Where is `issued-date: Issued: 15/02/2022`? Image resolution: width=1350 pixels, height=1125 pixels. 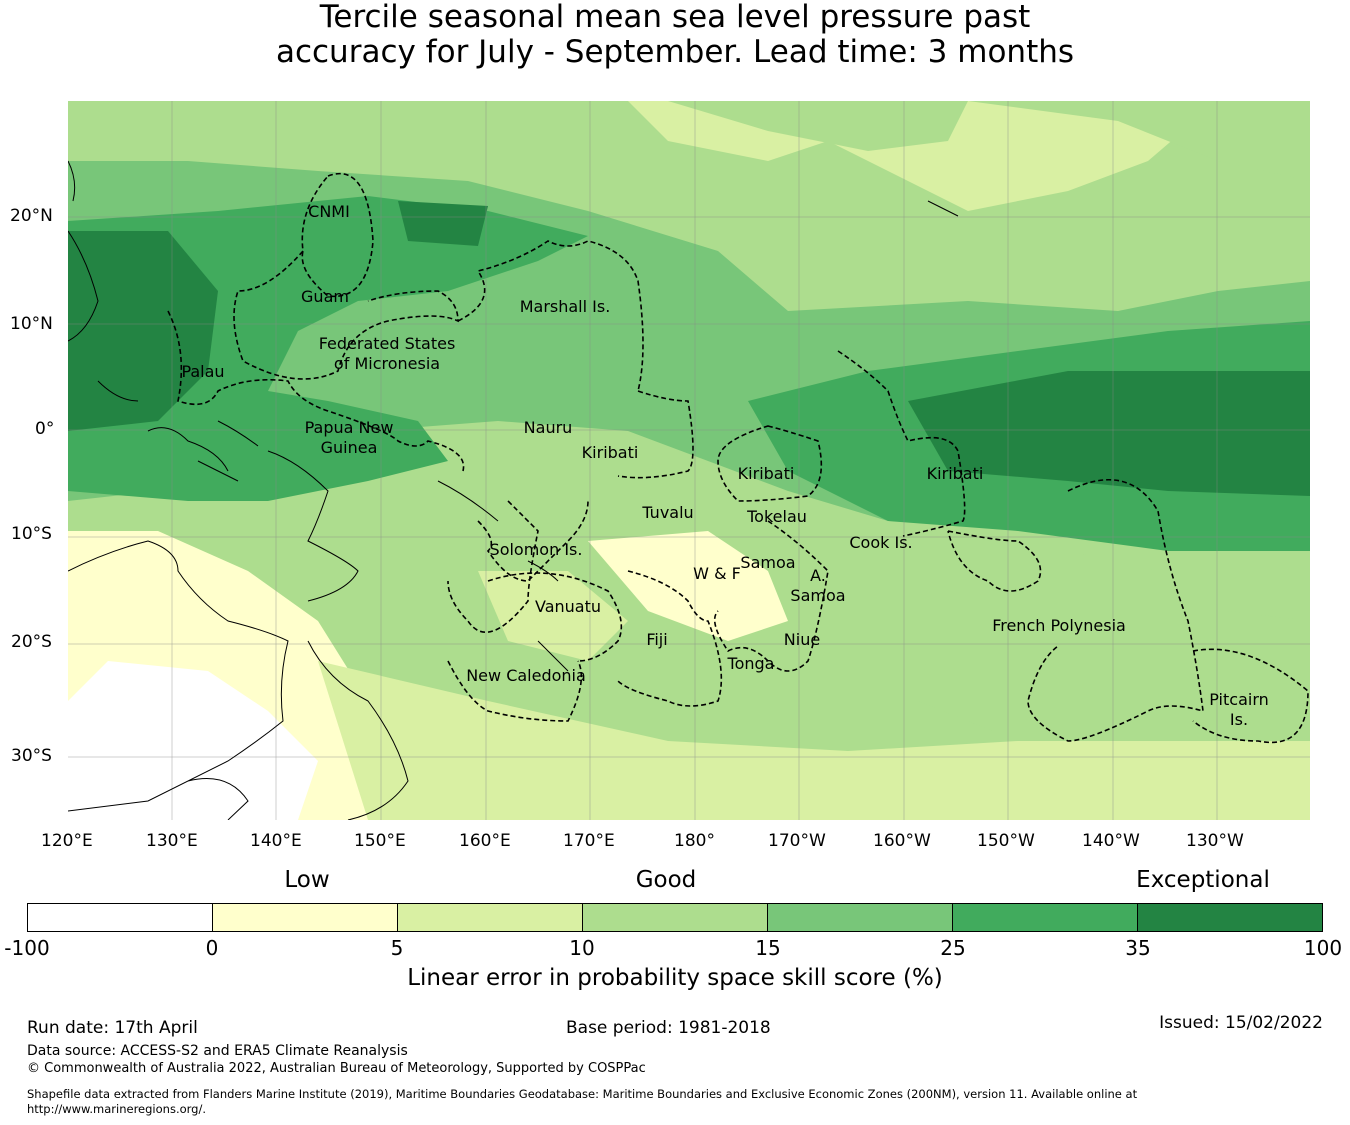 issued-date: Issued: 15/02/2022 is located at coordinates (1241, 1023).